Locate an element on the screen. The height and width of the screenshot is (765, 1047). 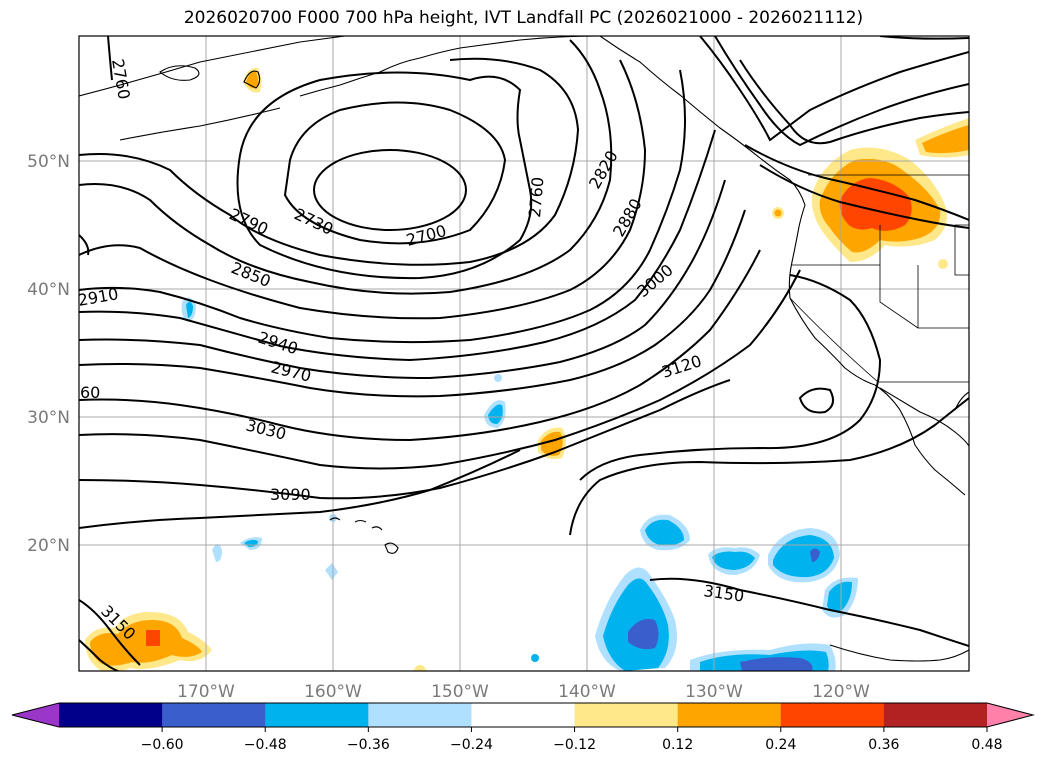
latitude-labels: 50°N 40°N 30°N 20°N is located at coordinates (48, 354).